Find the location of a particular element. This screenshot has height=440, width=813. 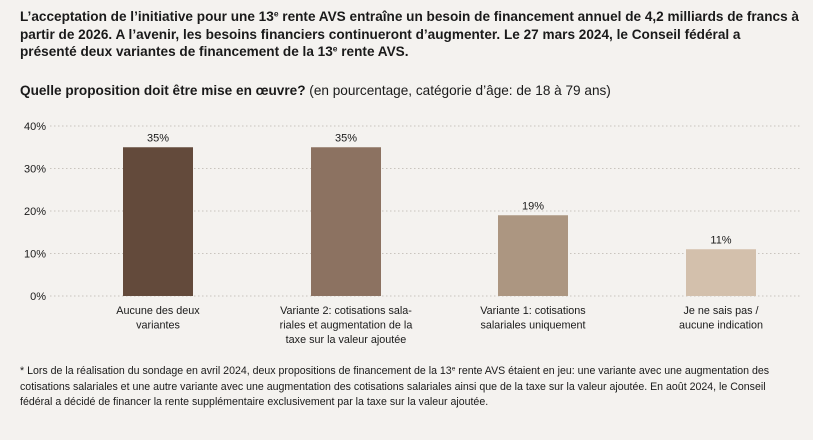

category-label: Je ne sais pas / is located at coordinates (720, 311).